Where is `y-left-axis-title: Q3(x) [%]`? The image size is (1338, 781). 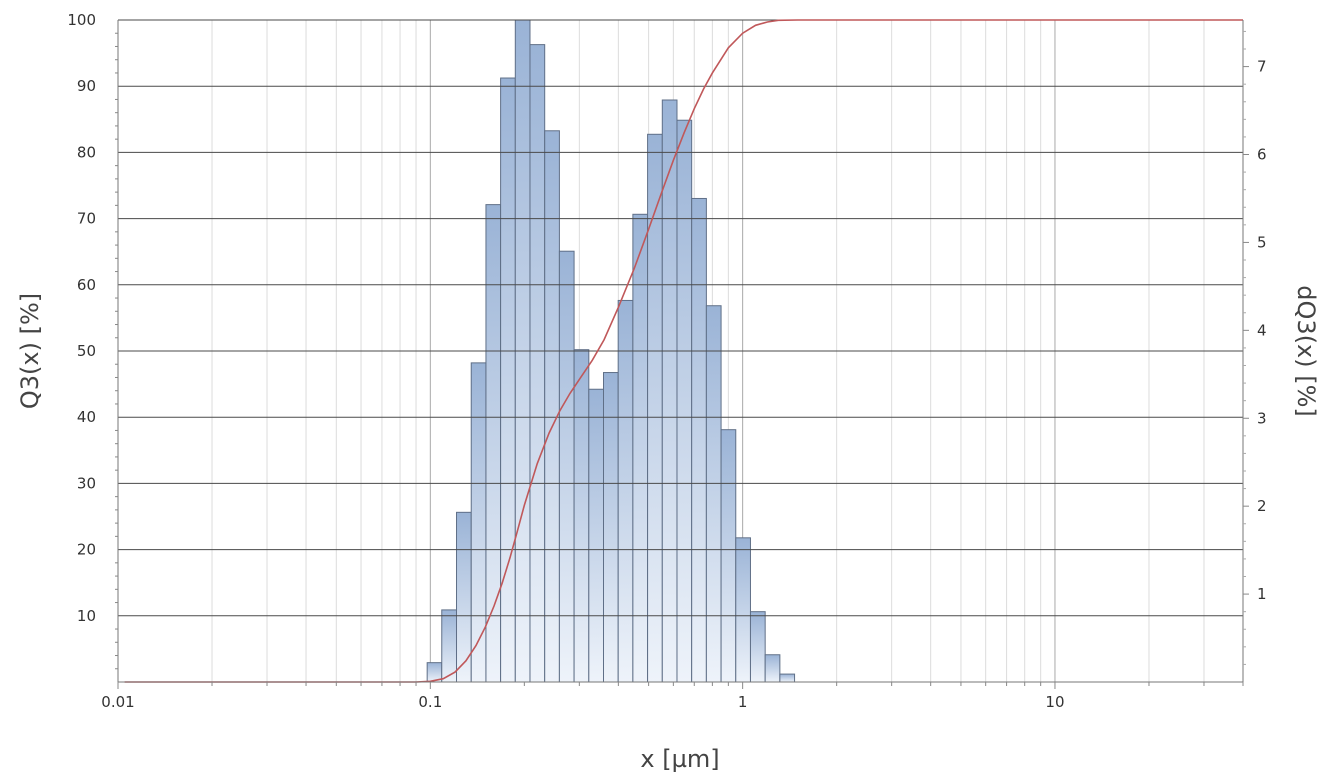
y-left-axis-title: Q3(x) [%] is located at coordinates (30, 351).